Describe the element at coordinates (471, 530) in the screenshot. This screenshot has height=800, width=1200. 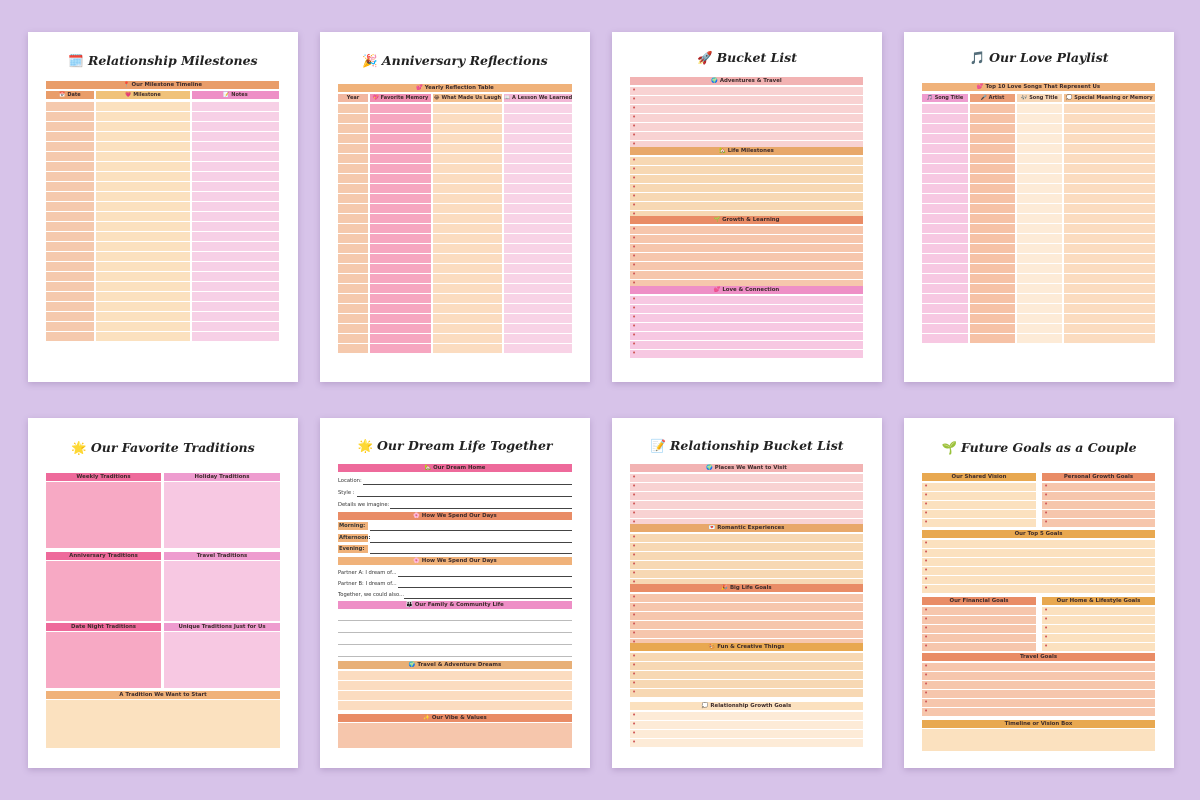
I see `line-morning` at that location.